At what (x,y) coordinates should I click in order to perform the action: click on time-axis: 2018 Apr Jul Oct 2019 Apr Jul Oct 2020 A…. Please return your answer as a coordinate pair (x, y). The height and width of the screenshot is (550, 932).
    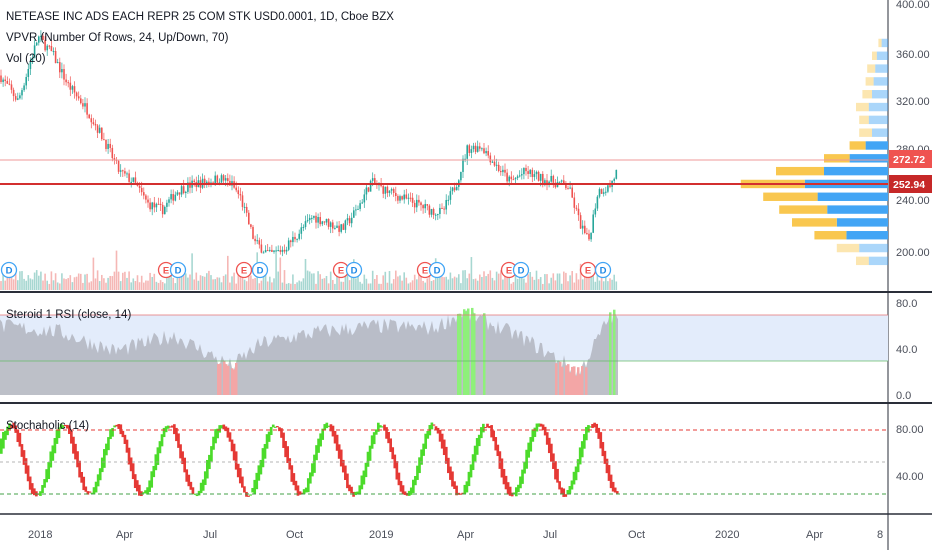
    Looking at the image, I should click on (455, 535).